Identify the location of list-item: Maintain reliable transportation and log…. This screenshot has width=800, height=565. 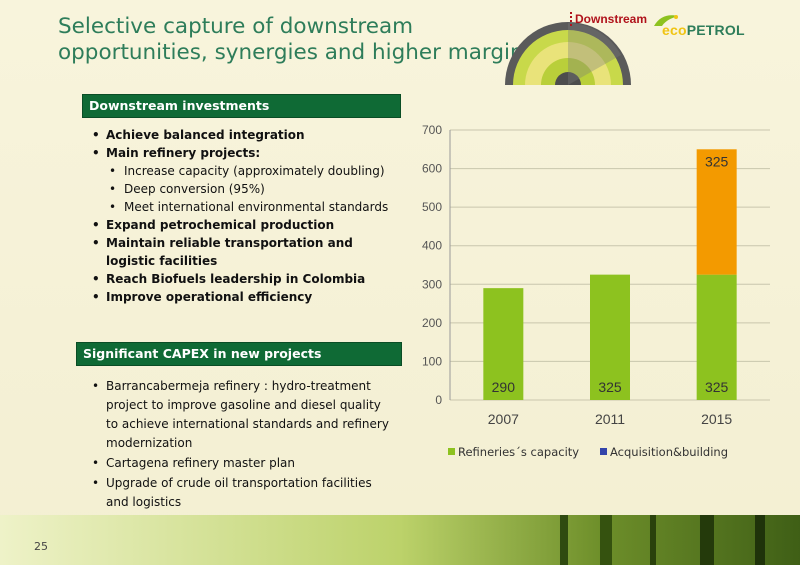
(240, 252).